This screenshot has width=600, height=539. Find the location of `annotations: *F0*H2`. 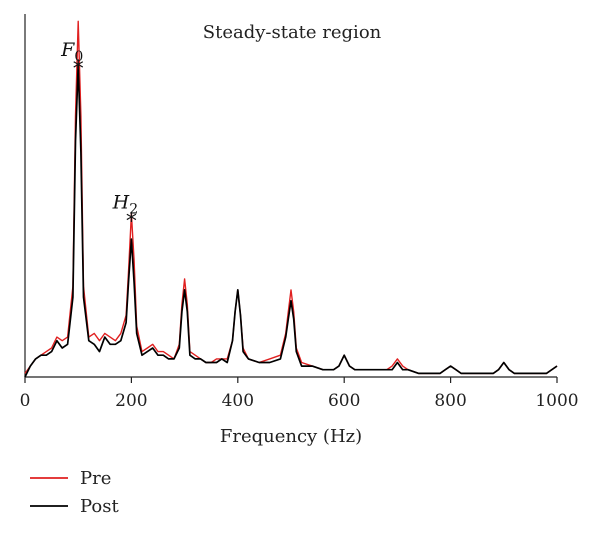

annotations: *F0*H2 is located at coordinates (99, 136).